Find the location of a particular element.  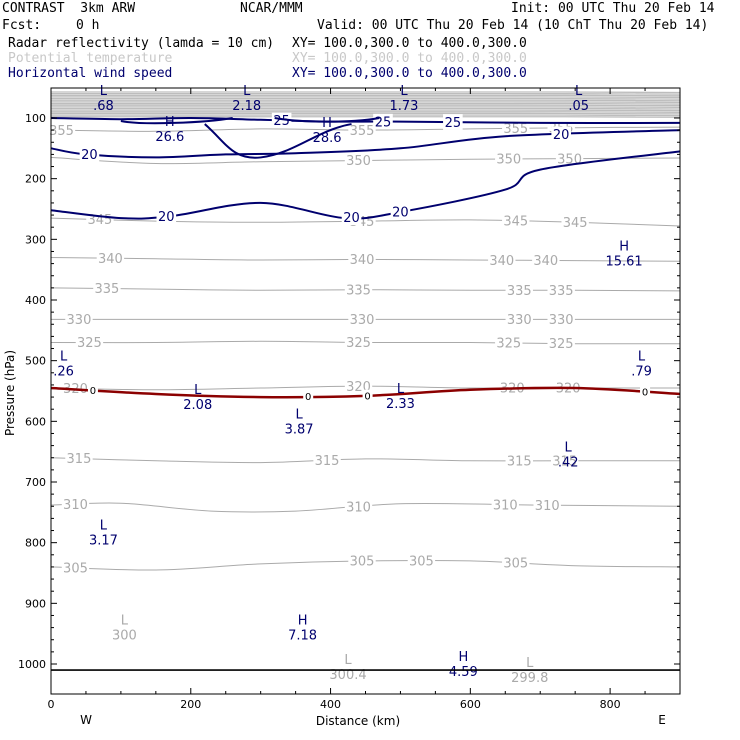

extremum-value: 2.18 is located at coordinates (246, 106).